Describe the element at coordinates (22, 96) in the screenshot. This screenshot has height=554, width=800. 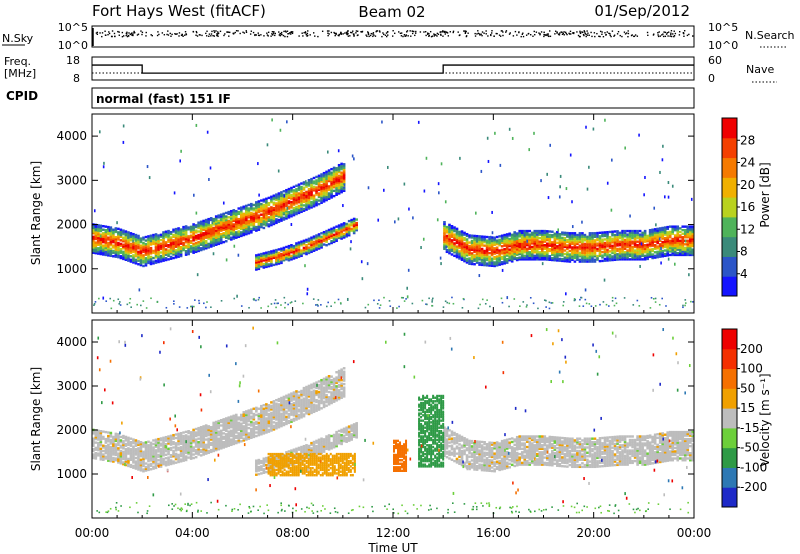
I see `cpid-label: CPID` at that location.